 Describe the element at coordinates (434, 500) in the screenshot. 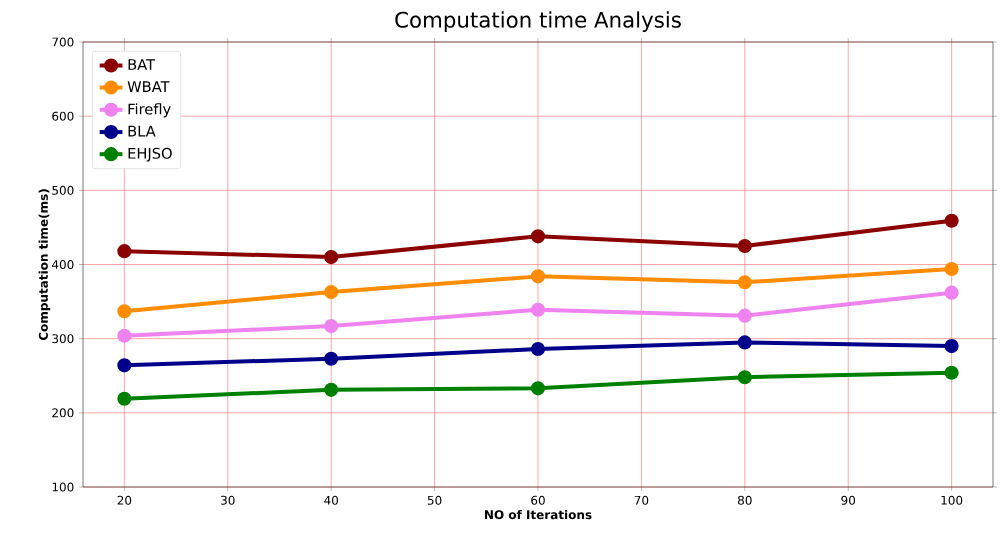

I see `x-tick-label: 50` at that location.